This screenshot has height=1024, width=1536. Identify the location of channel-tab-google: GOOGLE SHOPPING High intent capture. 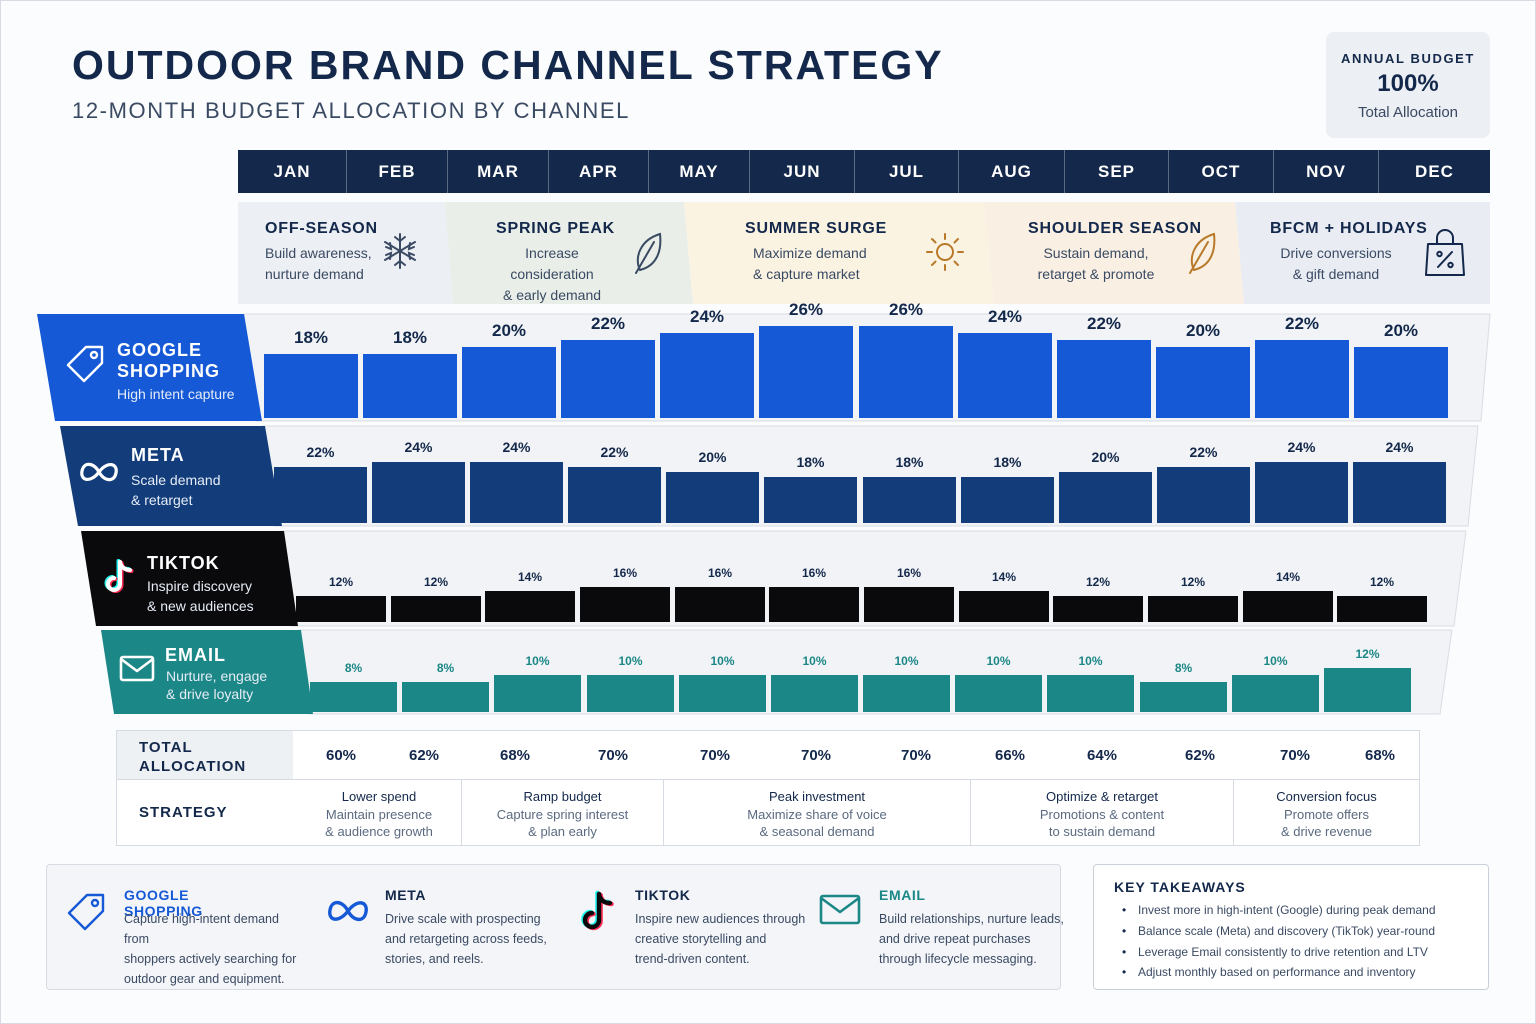
(157, 367).